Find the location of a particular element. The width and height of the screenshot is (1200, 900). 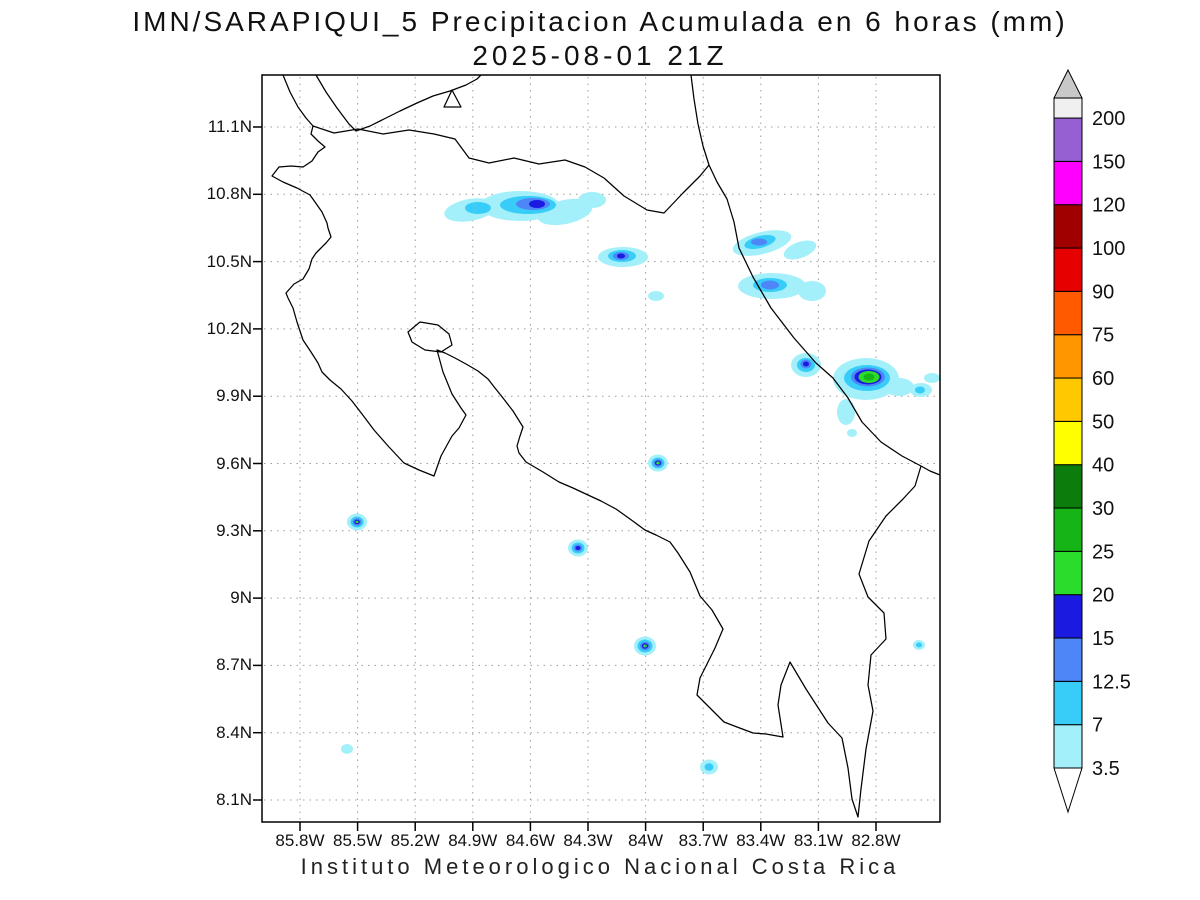

colorbar-top-arrow is located at coordinates (1068, 83).